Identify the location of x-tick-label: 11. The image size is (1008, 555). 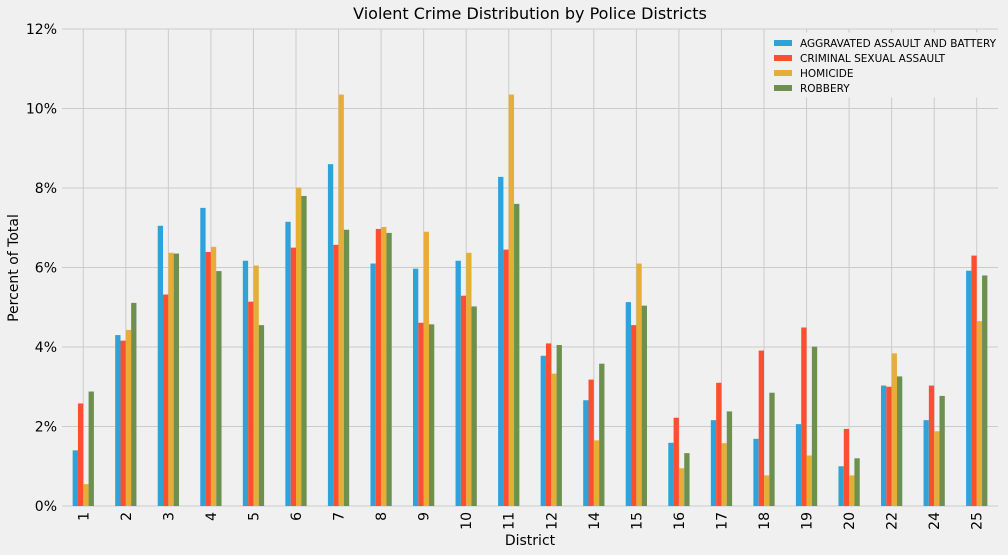
(510, 521).